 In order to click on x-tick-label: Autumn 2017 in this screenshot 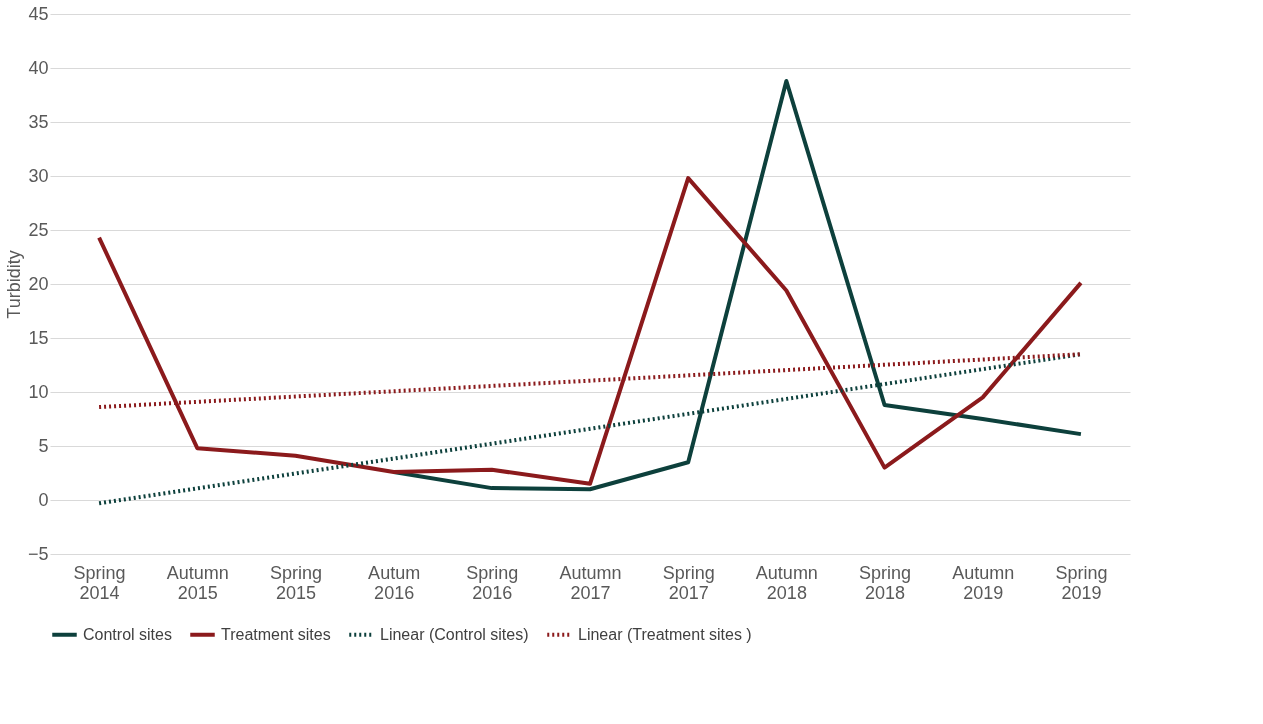, I will do `click(590, 582)`.